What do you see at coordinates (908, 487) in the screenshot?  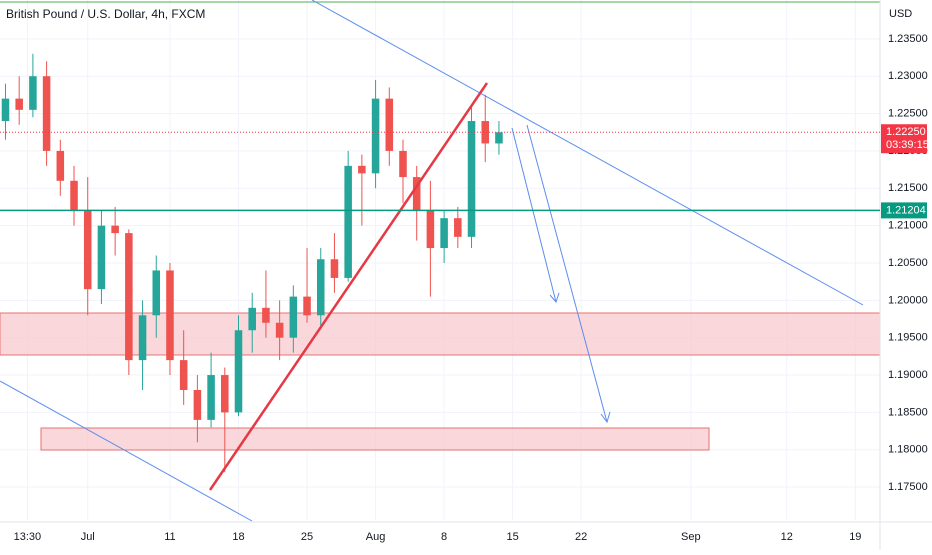 I see `y-tick-label: 1.17500` at bounding box center [908, 487].